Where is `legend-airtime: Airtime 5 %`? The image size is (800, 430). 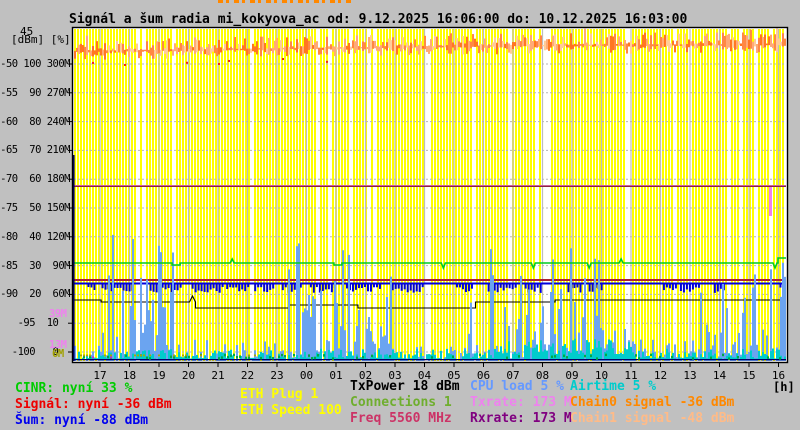 legend-airtime: Airtime 5 % is located at coordinates (613, 386).